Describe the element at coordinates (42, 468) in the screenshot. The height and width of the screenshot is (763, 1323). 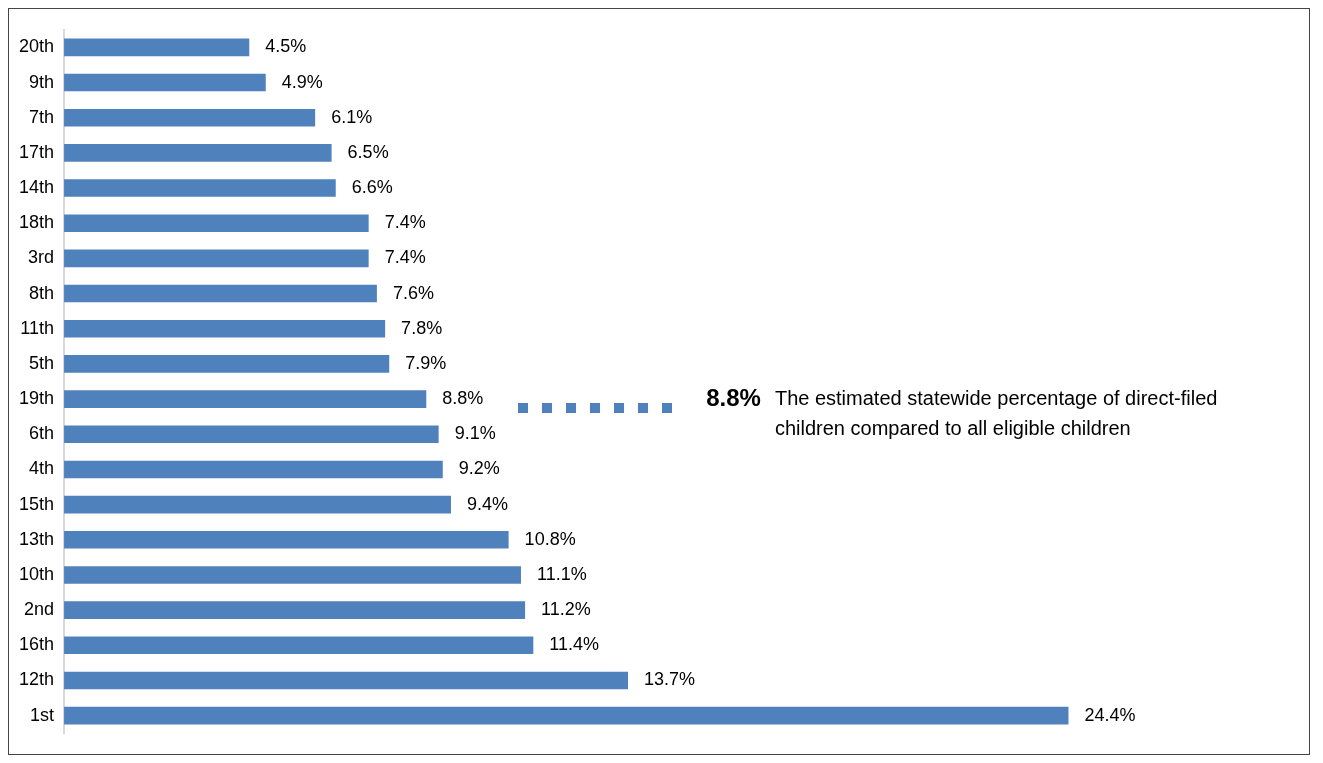
I see `y-tick-label: 4th` at that location.